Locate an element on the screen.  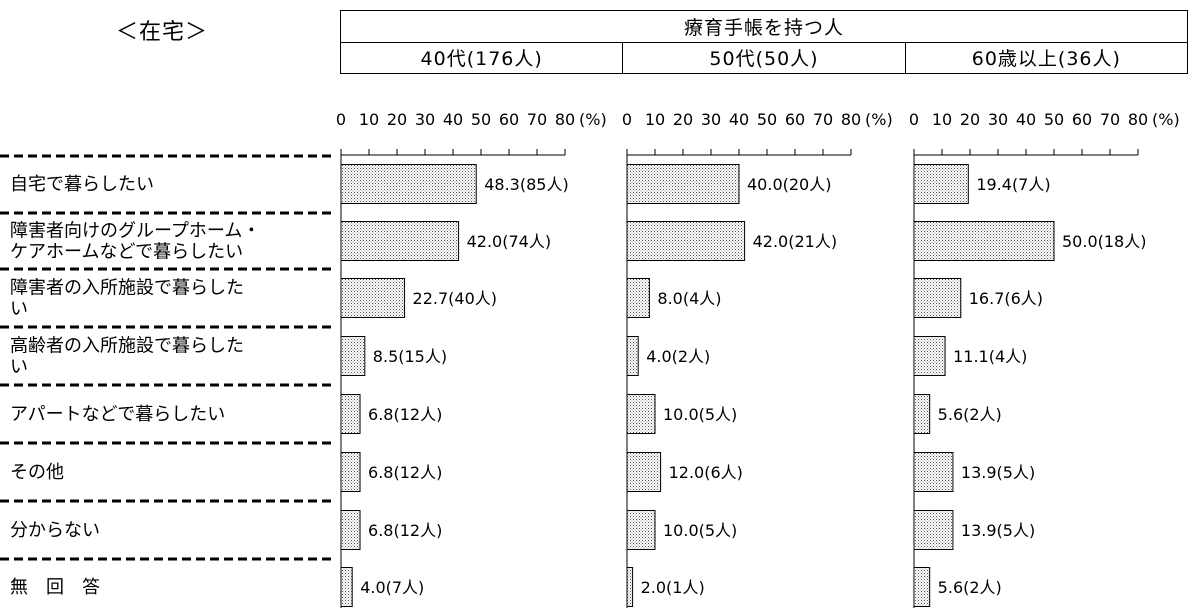
bar-value-label: 12.0(6人) is located at coordinates (706, 472).